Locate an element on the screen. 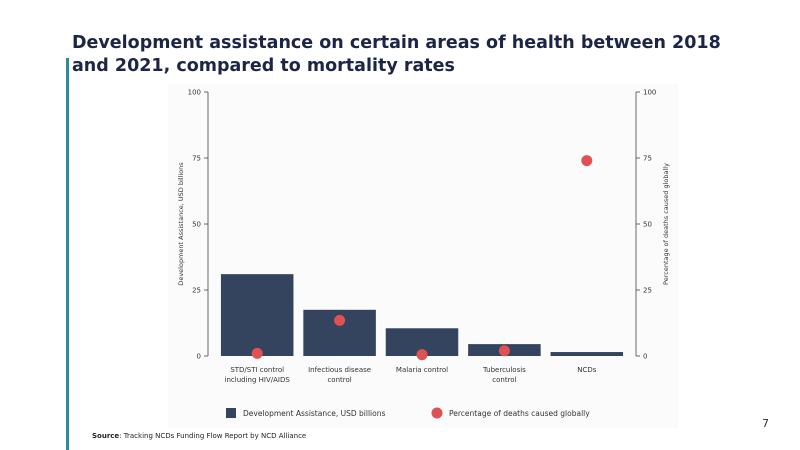 The width and height of the screenshot is (800, 450). category-label: Infectious disease is located at coordinates (339, 370).